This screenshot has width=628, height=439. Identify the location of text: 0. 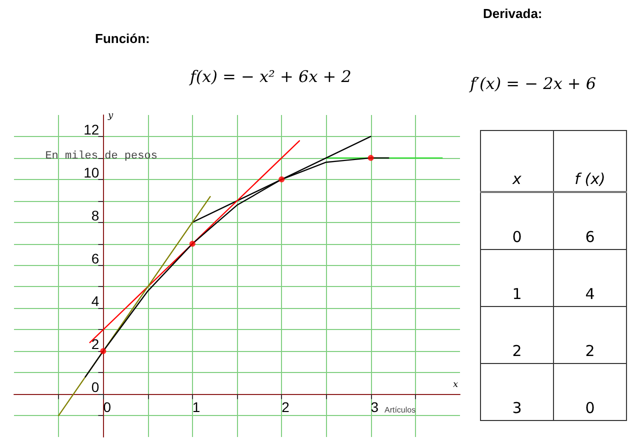
(517, 221).